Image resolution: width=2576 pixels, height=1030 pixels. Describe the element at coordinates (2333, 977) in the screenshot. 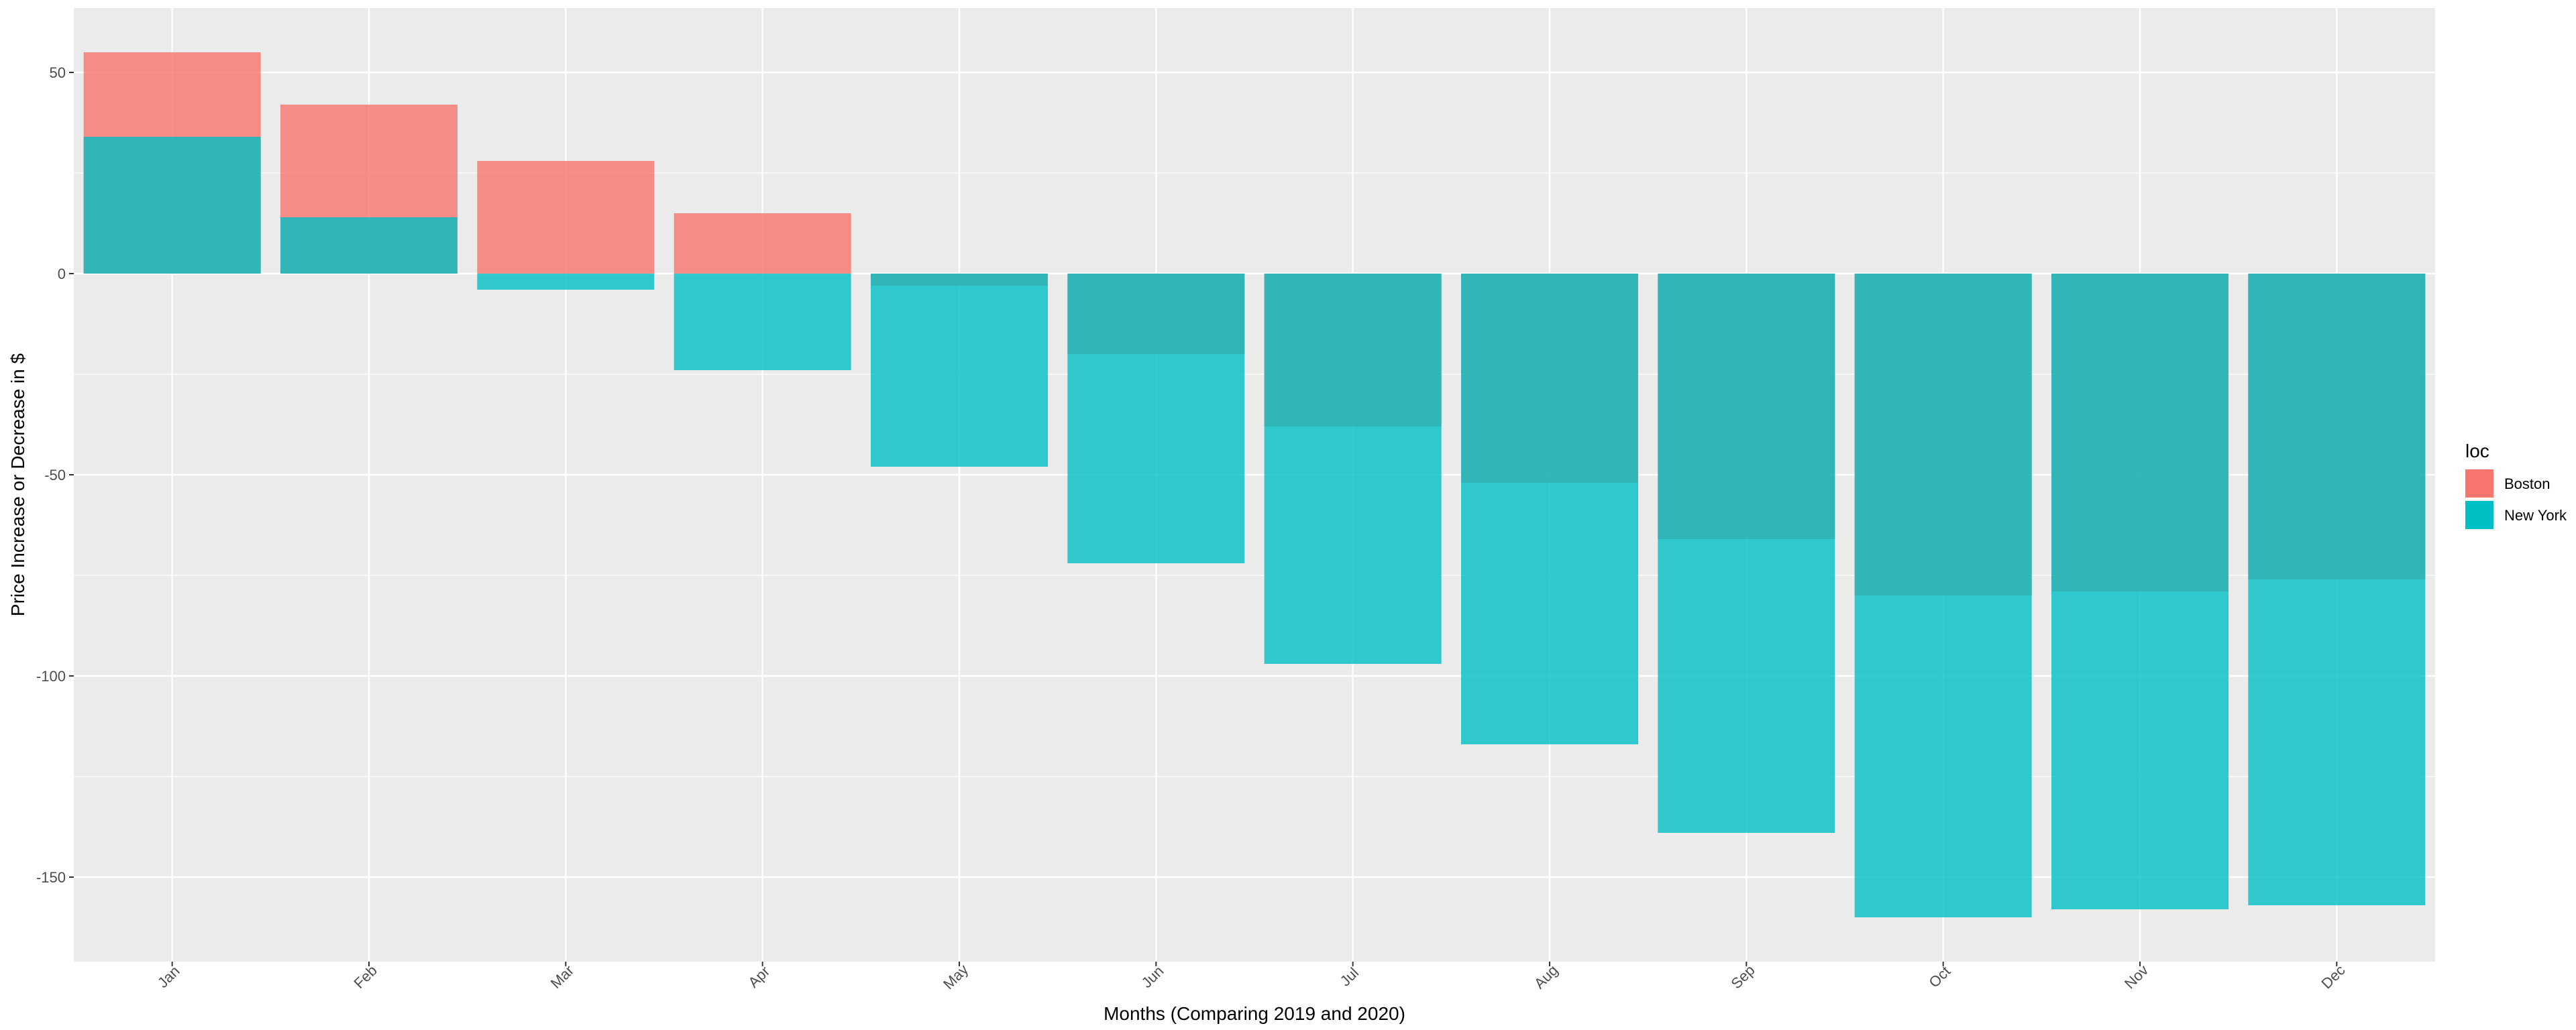

I see `x-tick-label: Dec` at that location.